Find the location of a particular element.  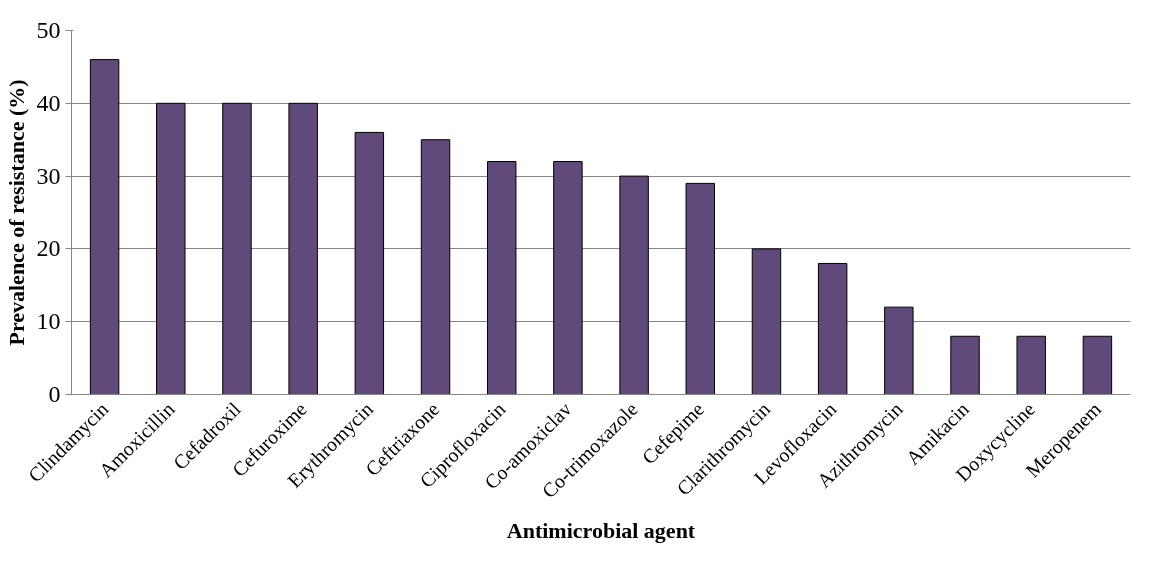

y-tick-label: 50 is located at coordinates (48, 30).